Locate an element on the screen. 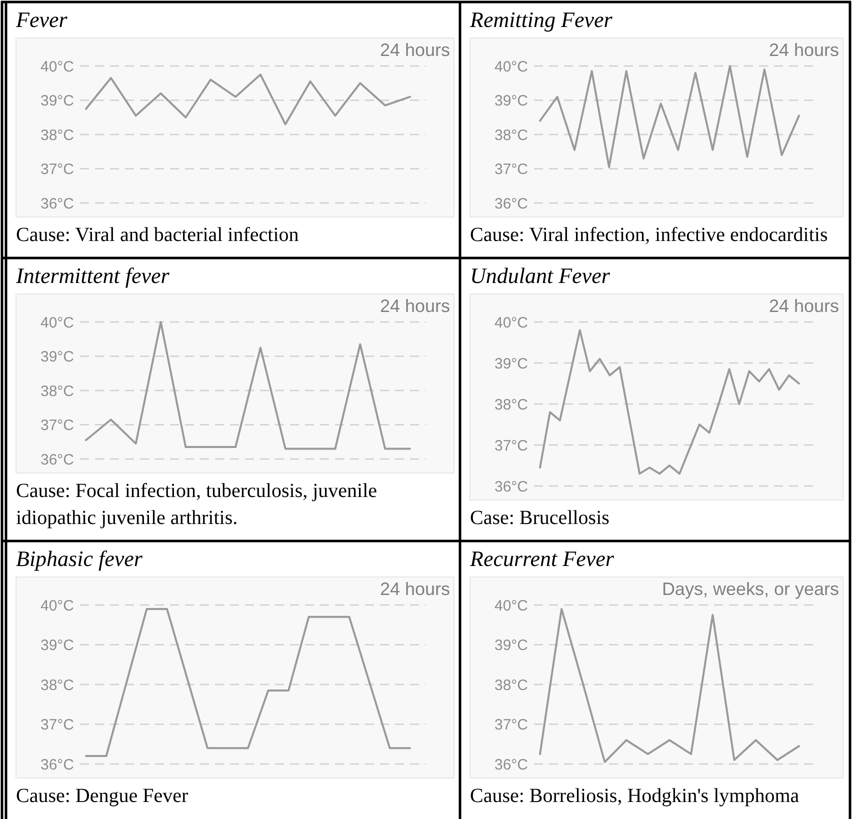 The image size is (852, 819). chart-title: Remitting Fever is located at coordinates (541, 19).